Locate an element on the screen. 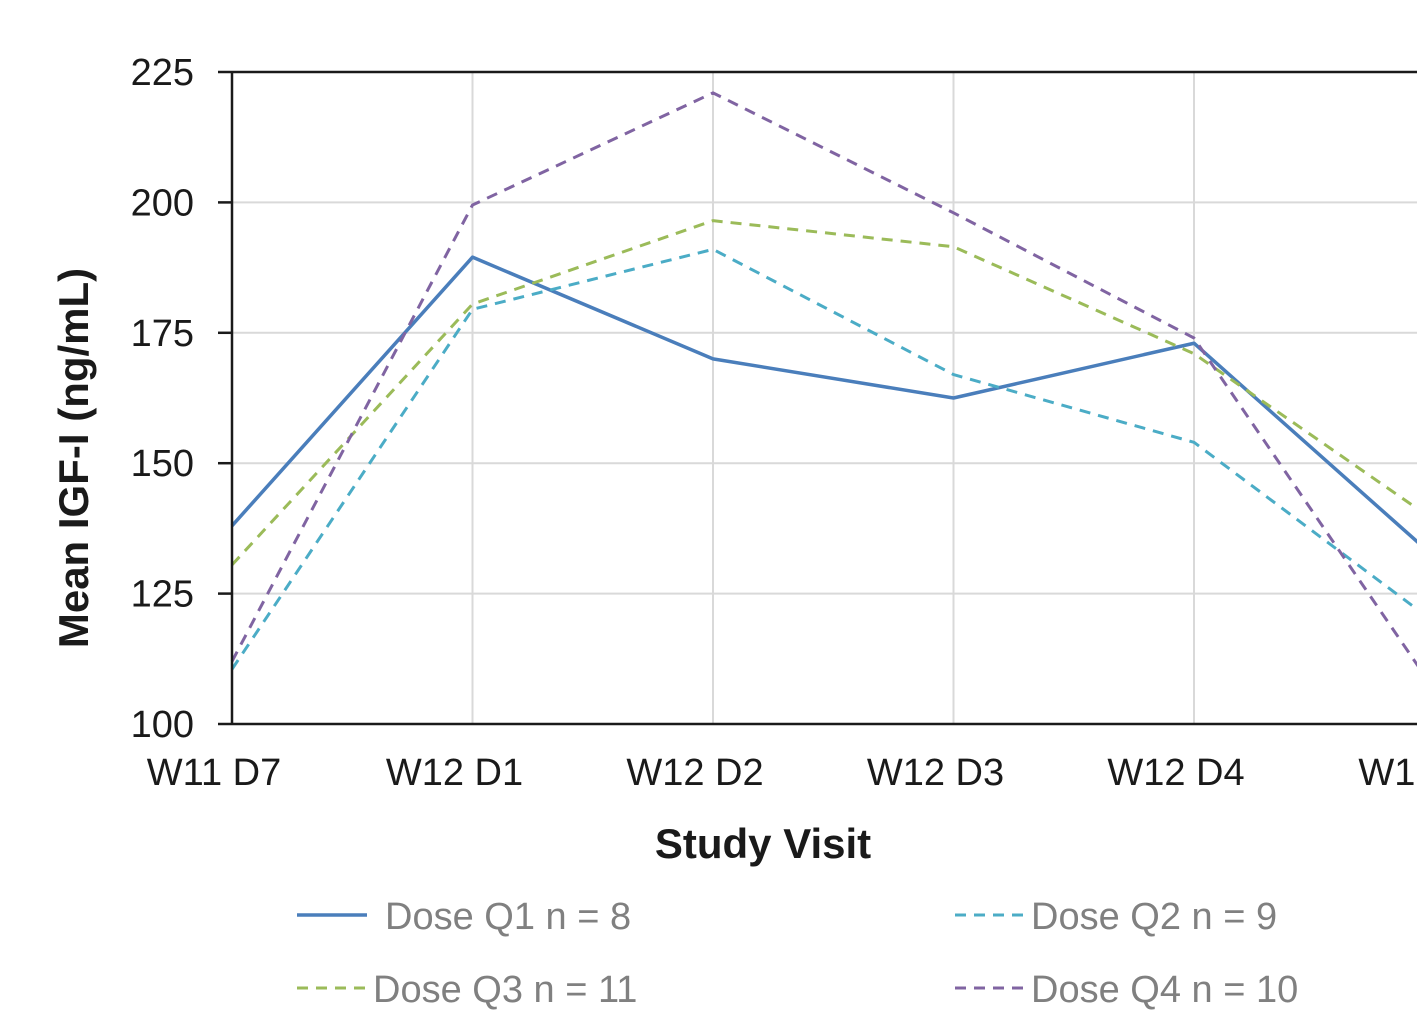 The width and height of the screenshot is (1417, 1010). legend-label-q2: Dose Q2 n = 9 is located at coordinates (1154, 917).